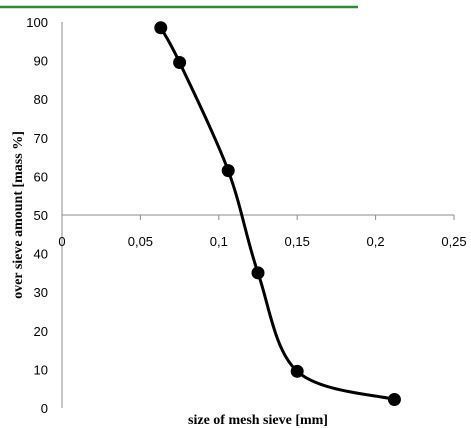  What do you see at coordinates (37, 22) in the screenshot?
I see `y-tick-label: 100` at bounding box center [37, 22].